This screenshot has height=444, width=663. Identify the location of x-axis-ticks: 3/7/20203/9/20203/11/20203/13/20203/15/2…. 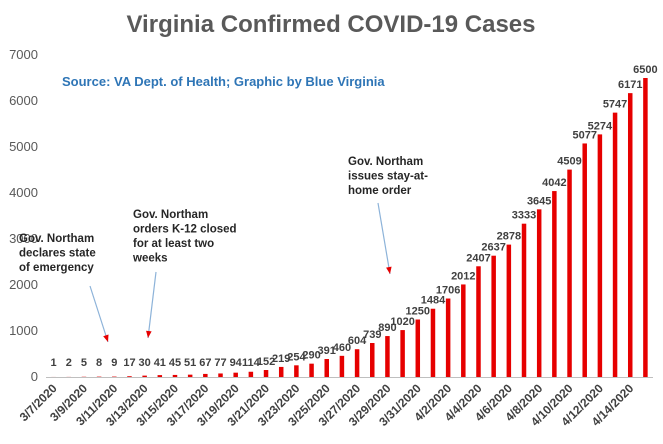
(327, 405).